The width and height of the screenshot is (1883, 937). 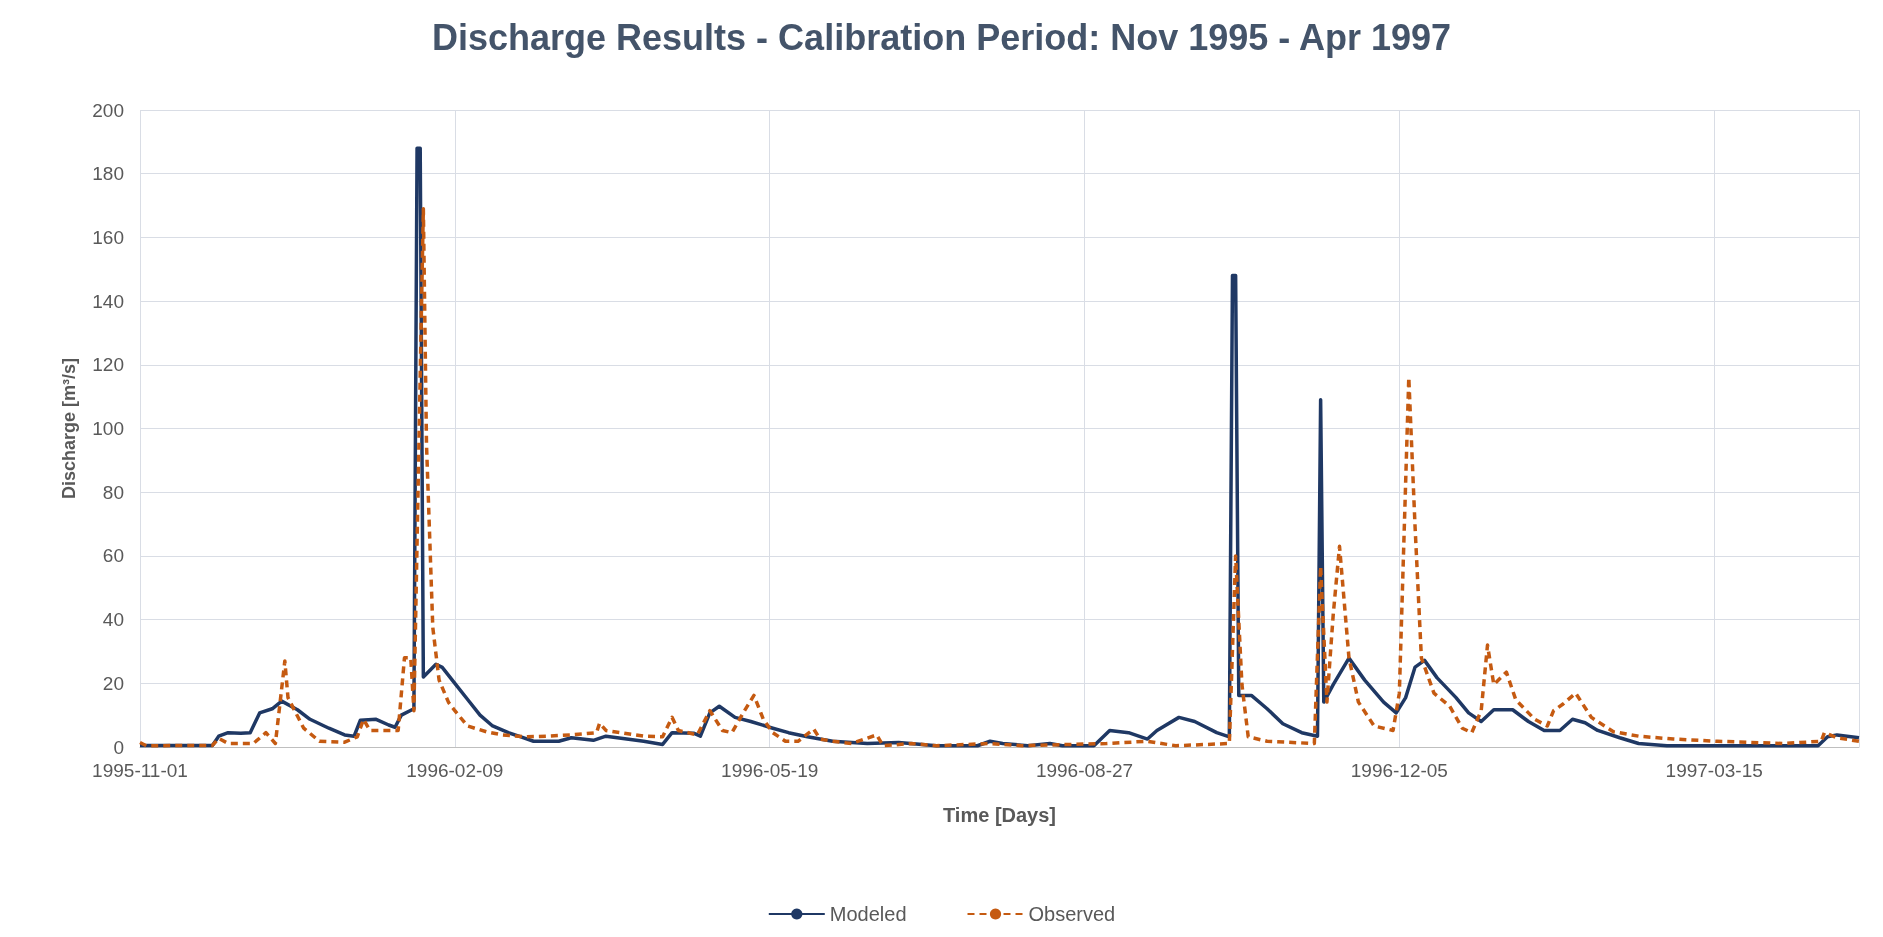 I want to click on y-axis-title: Discharge [m³/s], so click(x=69, y=428).